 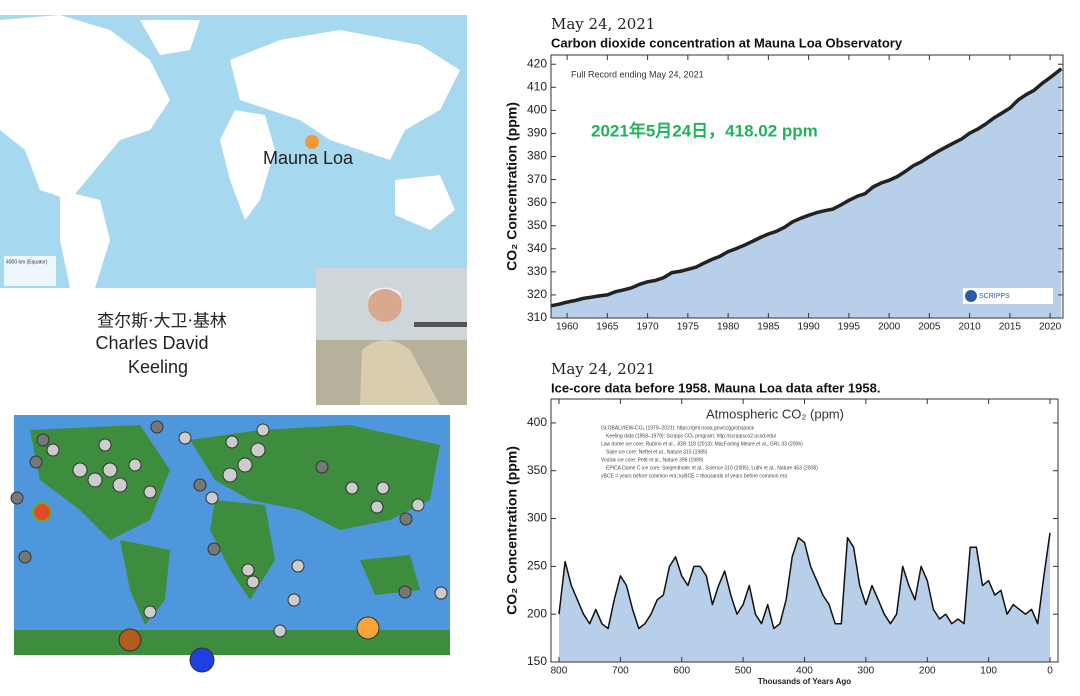 What do you see at coordinates (647, 327) in the screenshot?
I see `x-tick-label: 1970` at bounding box center [647, 327].